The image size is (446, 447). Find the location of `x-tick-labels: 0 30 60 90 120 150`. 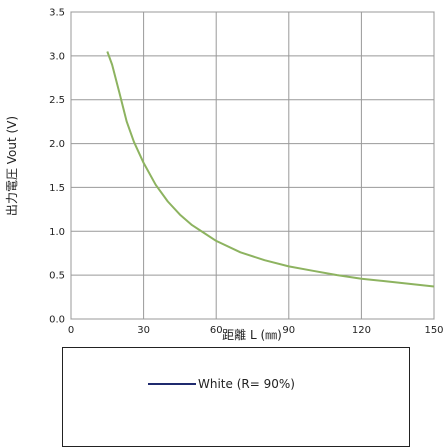

x-tick-labels: 0 30 60 90 120 150 is located at coordinates (256, 330).